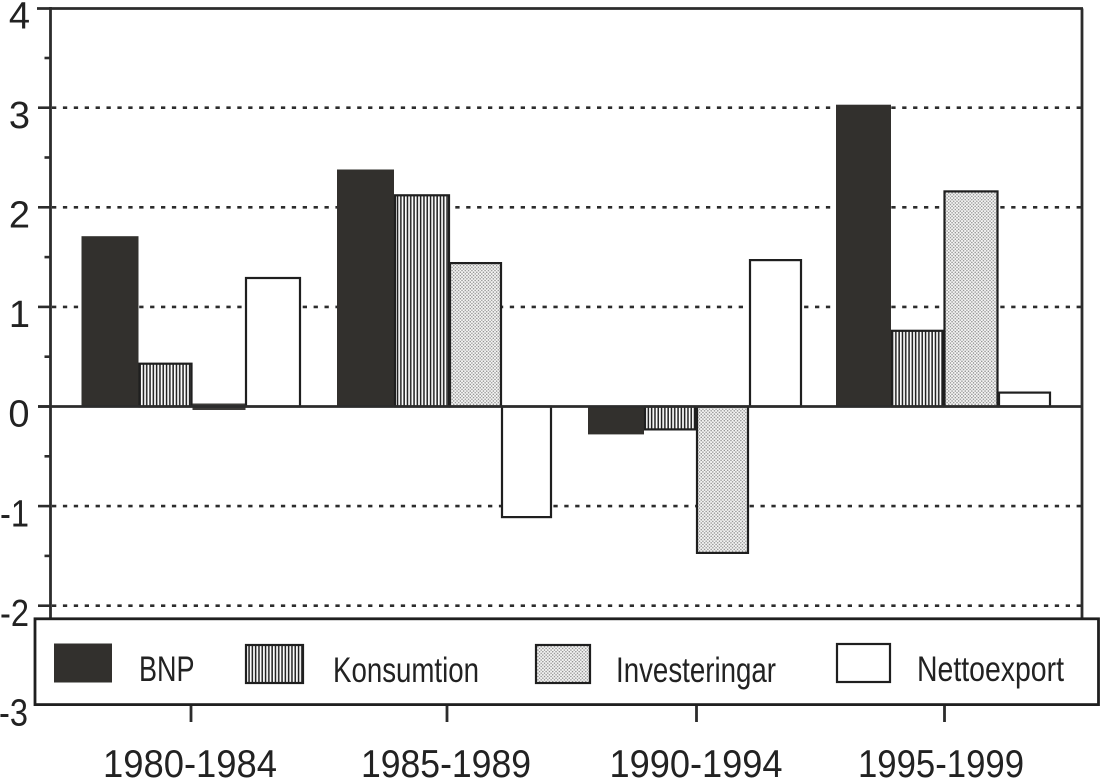 The height and width of the screenshot is (780, 1101). I want to click on svg-text: -3, so click(14, 714).